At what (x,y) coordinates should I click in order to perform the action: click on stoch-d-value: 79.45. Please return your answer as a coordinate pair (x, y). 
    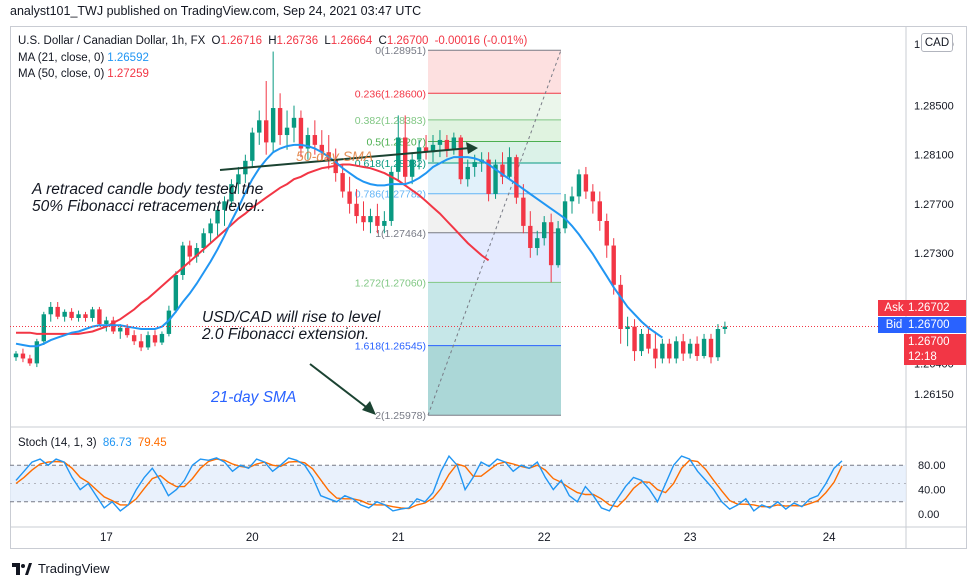
    Looking at the image, I should click on (152, 443).